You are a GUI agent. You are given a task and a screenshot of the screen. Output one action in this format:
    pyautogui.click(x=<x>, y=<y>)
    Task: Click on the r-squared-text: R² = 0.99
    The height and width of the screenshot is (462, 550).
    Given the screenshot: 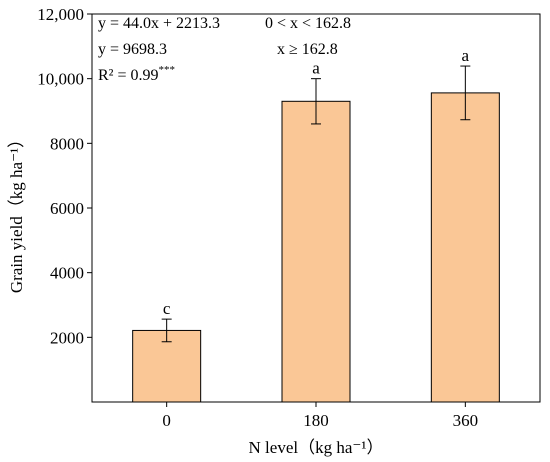 What is the action you would take?
    pyautogui.click(x=128, y=75)
    